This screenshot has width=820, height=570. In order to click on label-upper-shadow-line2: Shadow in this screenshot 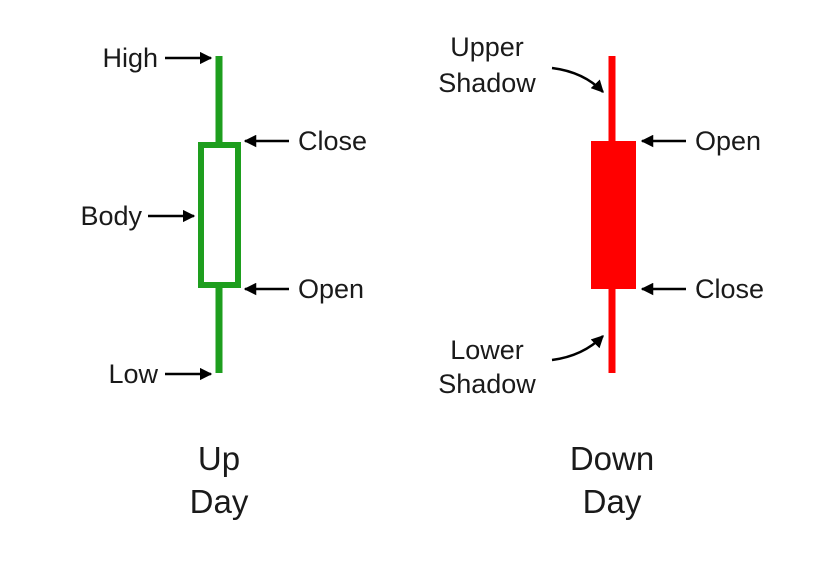, I will do `click(487, 83)`.